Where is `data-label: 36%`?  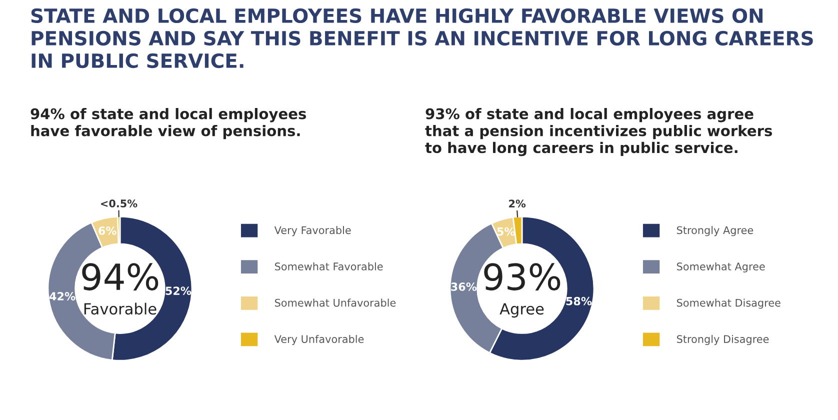 data-label: 36% is located at coordinates (464, 286).